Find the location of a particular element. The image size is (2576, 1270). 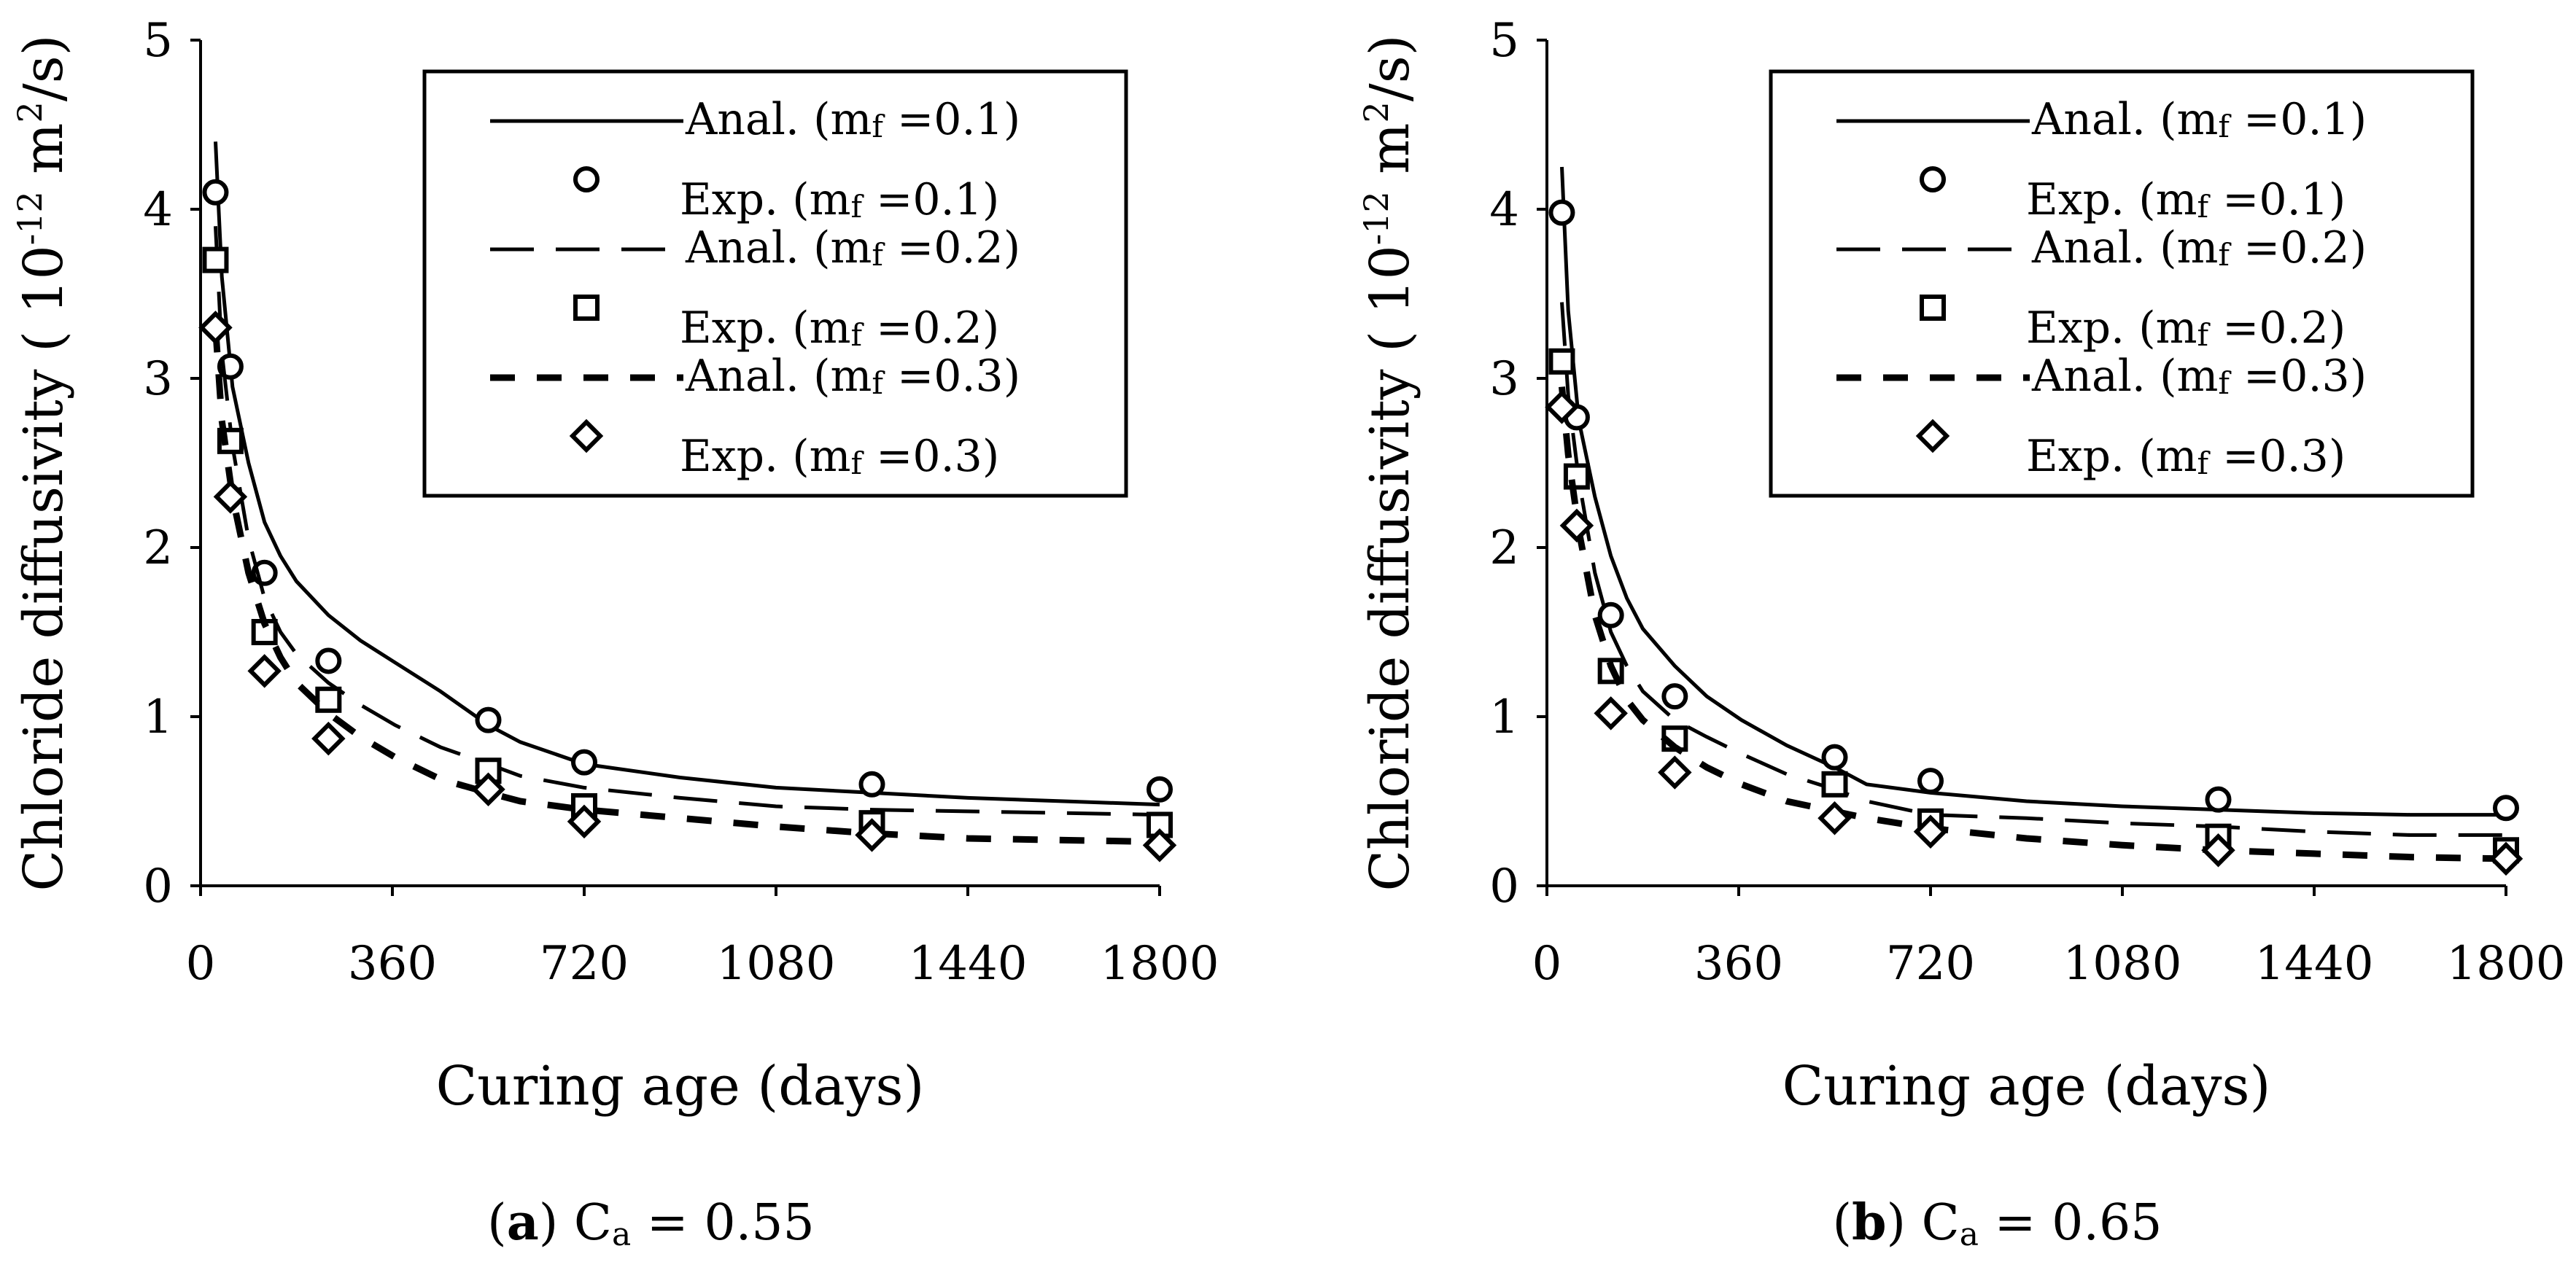

panel-caption: (a) Ca = 0.55 is located at coordinates (651, 1223).